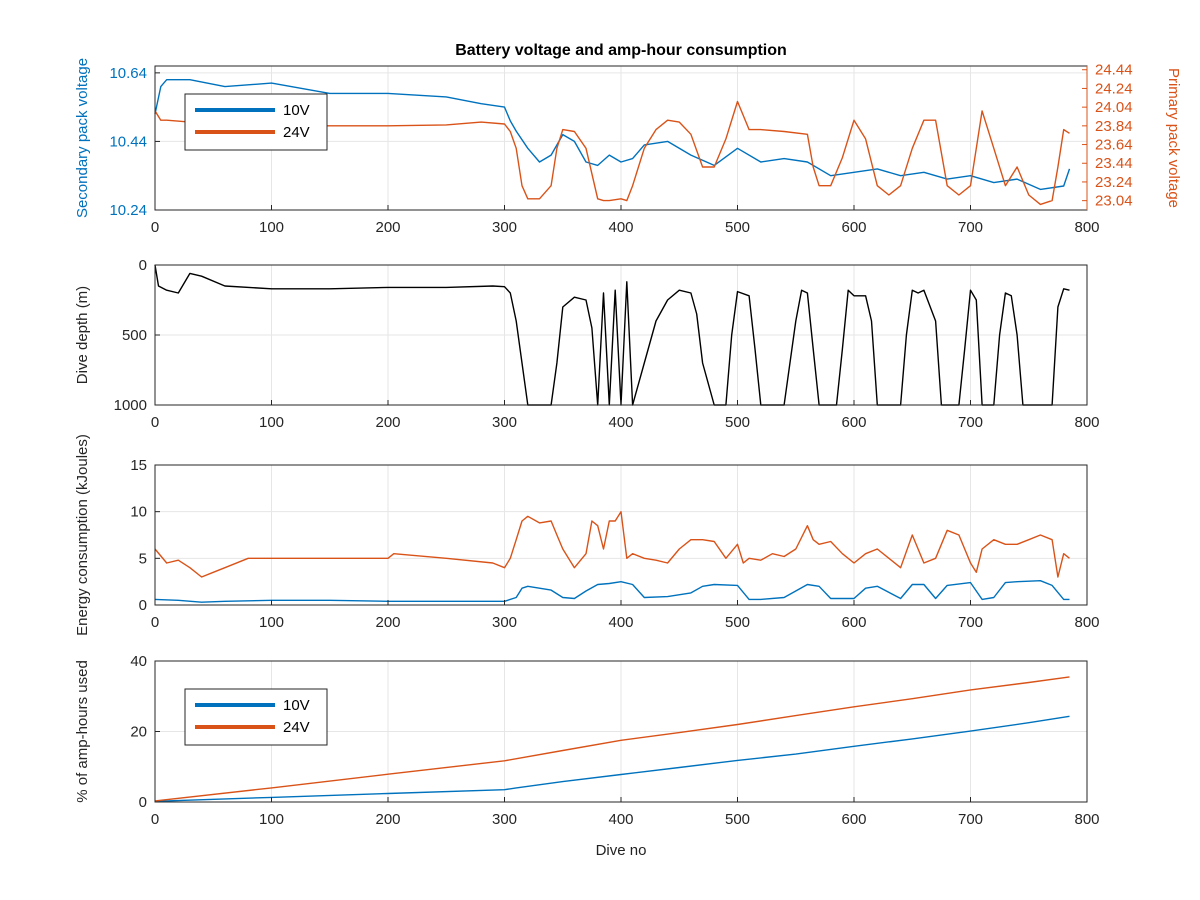 Image resolution: width=1200 pixels, height=900 pixels. I want to click on panel4-y-tick-label: 20, so click(138, 732).